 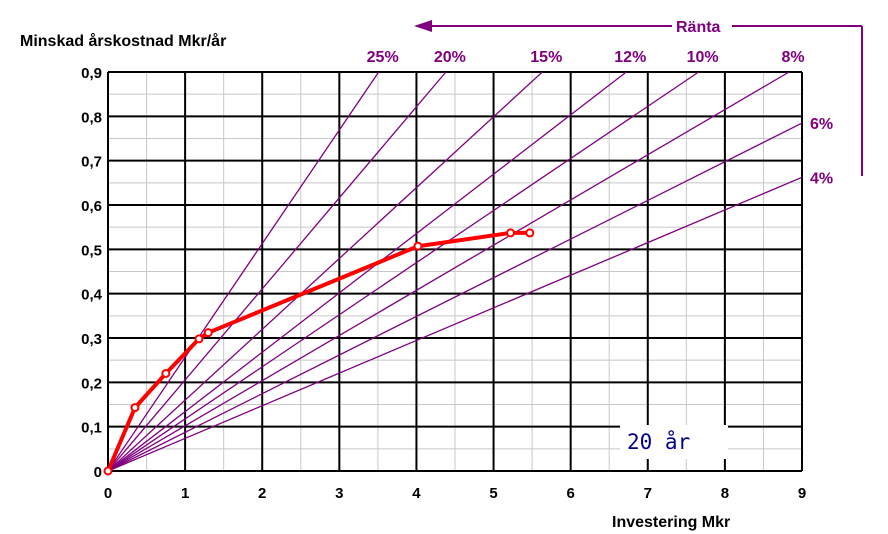 What do you see at coordinates (416, 493) in the screenshot?
I see `x-tick-label: 4` at bounding box center [416, 493].